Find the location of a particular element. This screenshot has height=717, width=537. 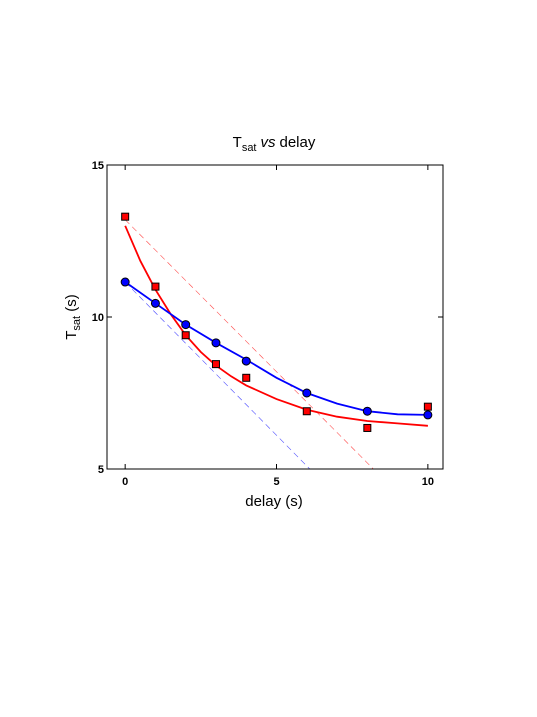

y-axis-label-subscript: sat is located at coordinates (77, 323).